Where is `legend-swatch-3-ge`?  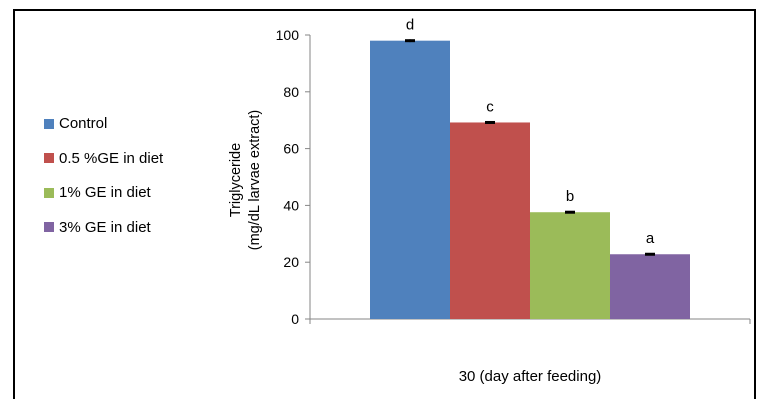 legend-swatch-3-ge is located at coordinates (49, 227).